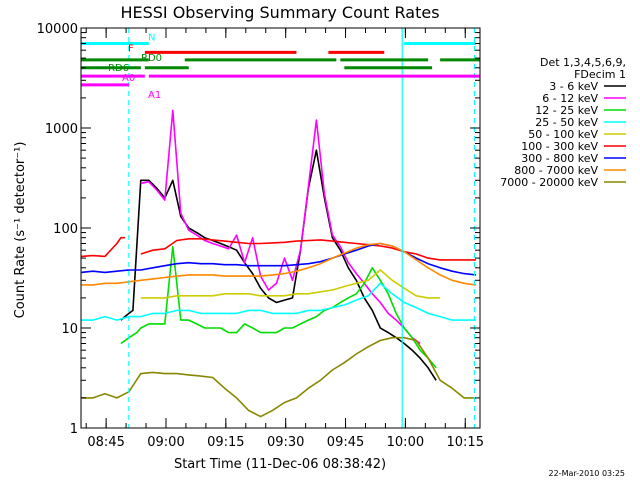 This screenshot has height=480, width=640. What do you see at coordinates (573, 86) in the screenshot?
I see `legend-entry-label-1: 3 - 6 keV` at bounding box center [573, 86].